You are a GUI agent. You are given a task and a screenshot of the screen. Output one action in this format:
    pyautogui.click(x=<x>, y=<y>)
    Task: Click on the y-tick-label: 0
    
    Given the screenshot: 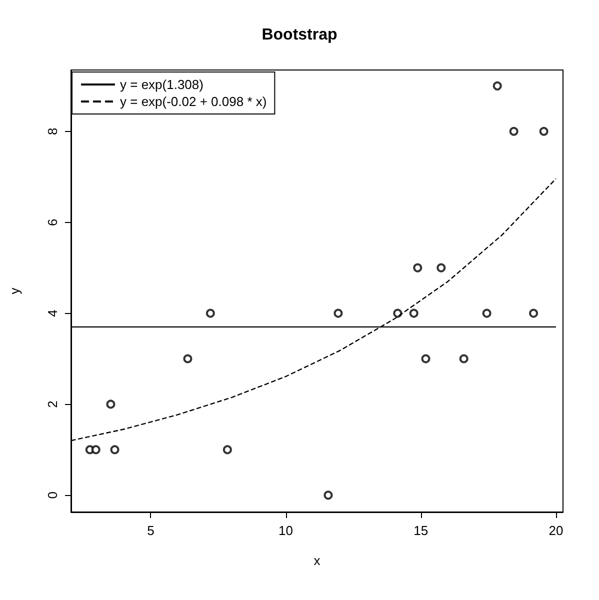 What is the action you would take?
    pyautogui.click(x=52, y=495)
    